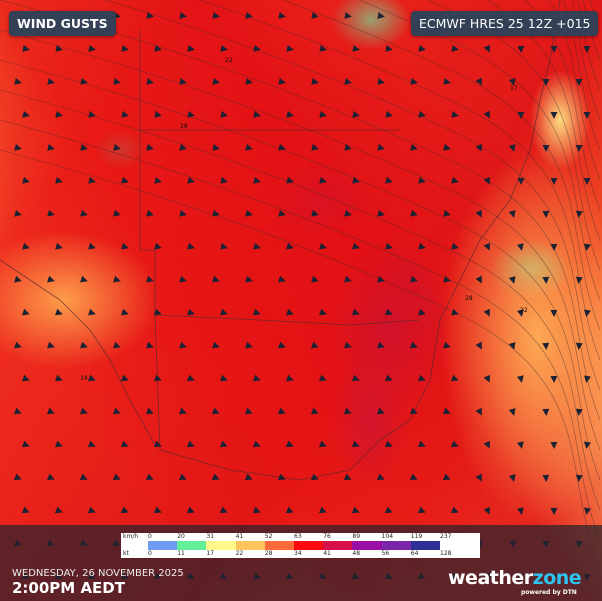 The height and width of the screenshot is (601, 602). I want to click on legend-kmh-value: 119, so click(416, 536).